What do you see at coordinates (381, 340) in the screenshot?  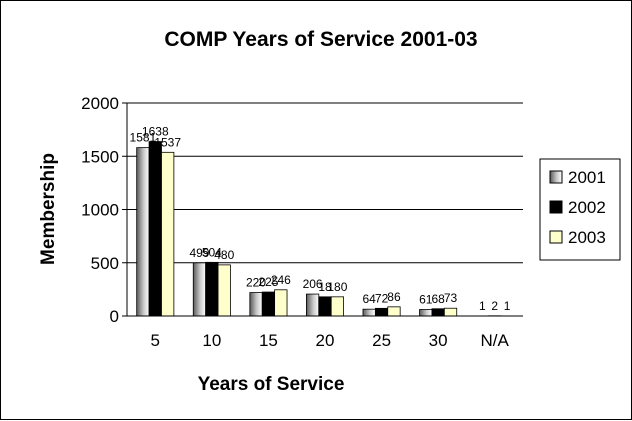 I see `x-tick-label: 25` at bounding box center [381, 340].